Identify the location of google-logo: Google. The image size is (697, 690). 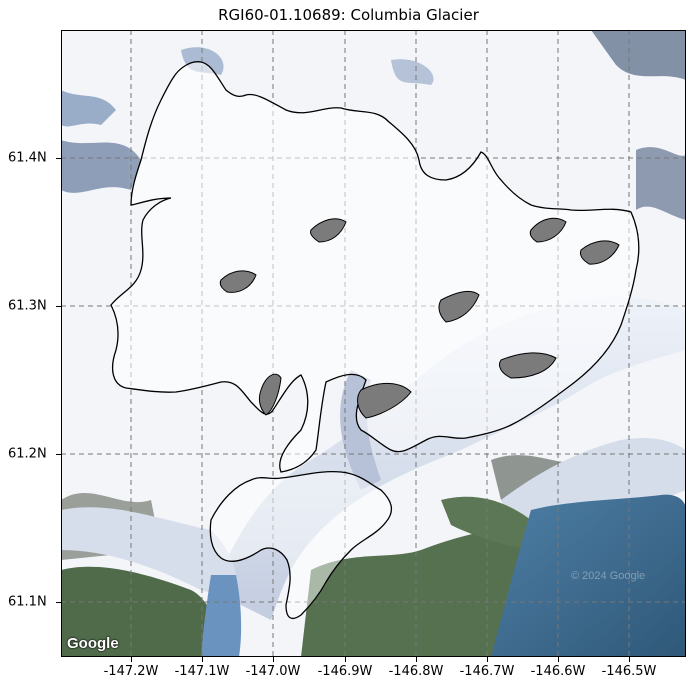
(93, 643).